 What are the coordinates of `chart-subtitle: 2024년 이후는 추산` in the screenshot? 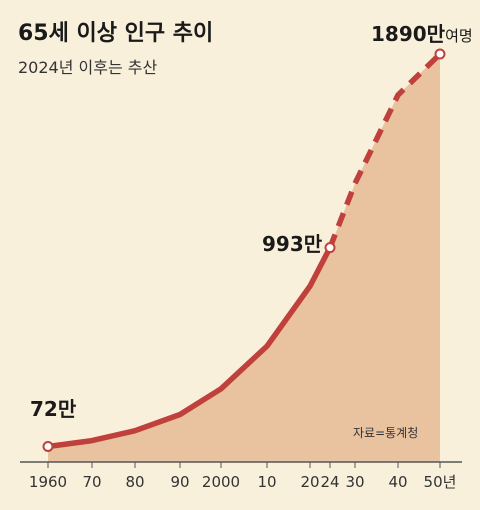 It's located at (87, 67).